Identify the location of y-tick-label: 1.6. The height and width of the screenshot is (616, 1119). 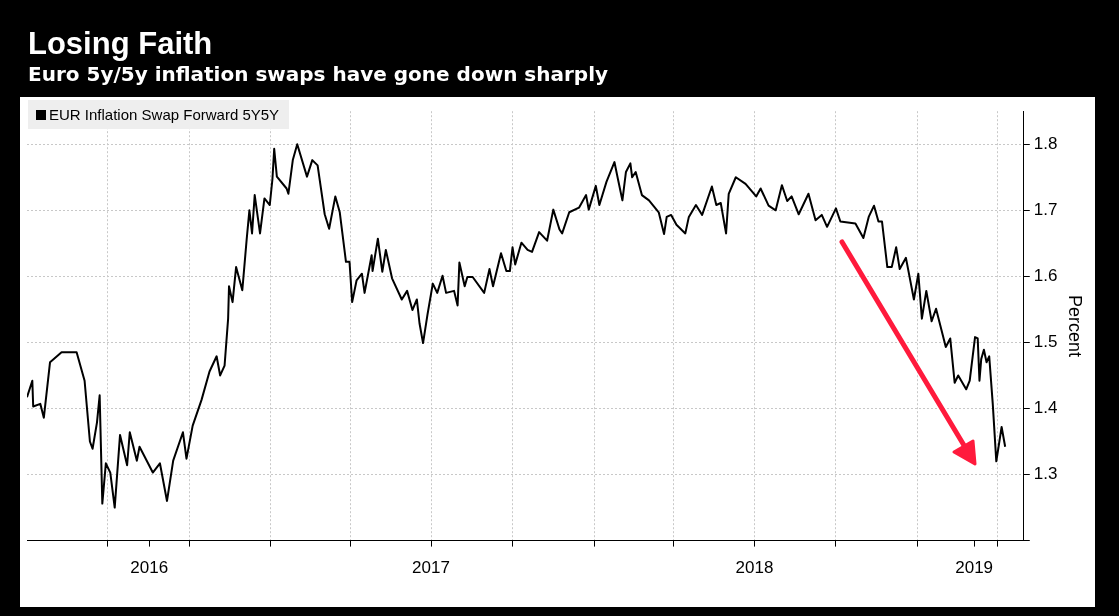
(1045, 276).